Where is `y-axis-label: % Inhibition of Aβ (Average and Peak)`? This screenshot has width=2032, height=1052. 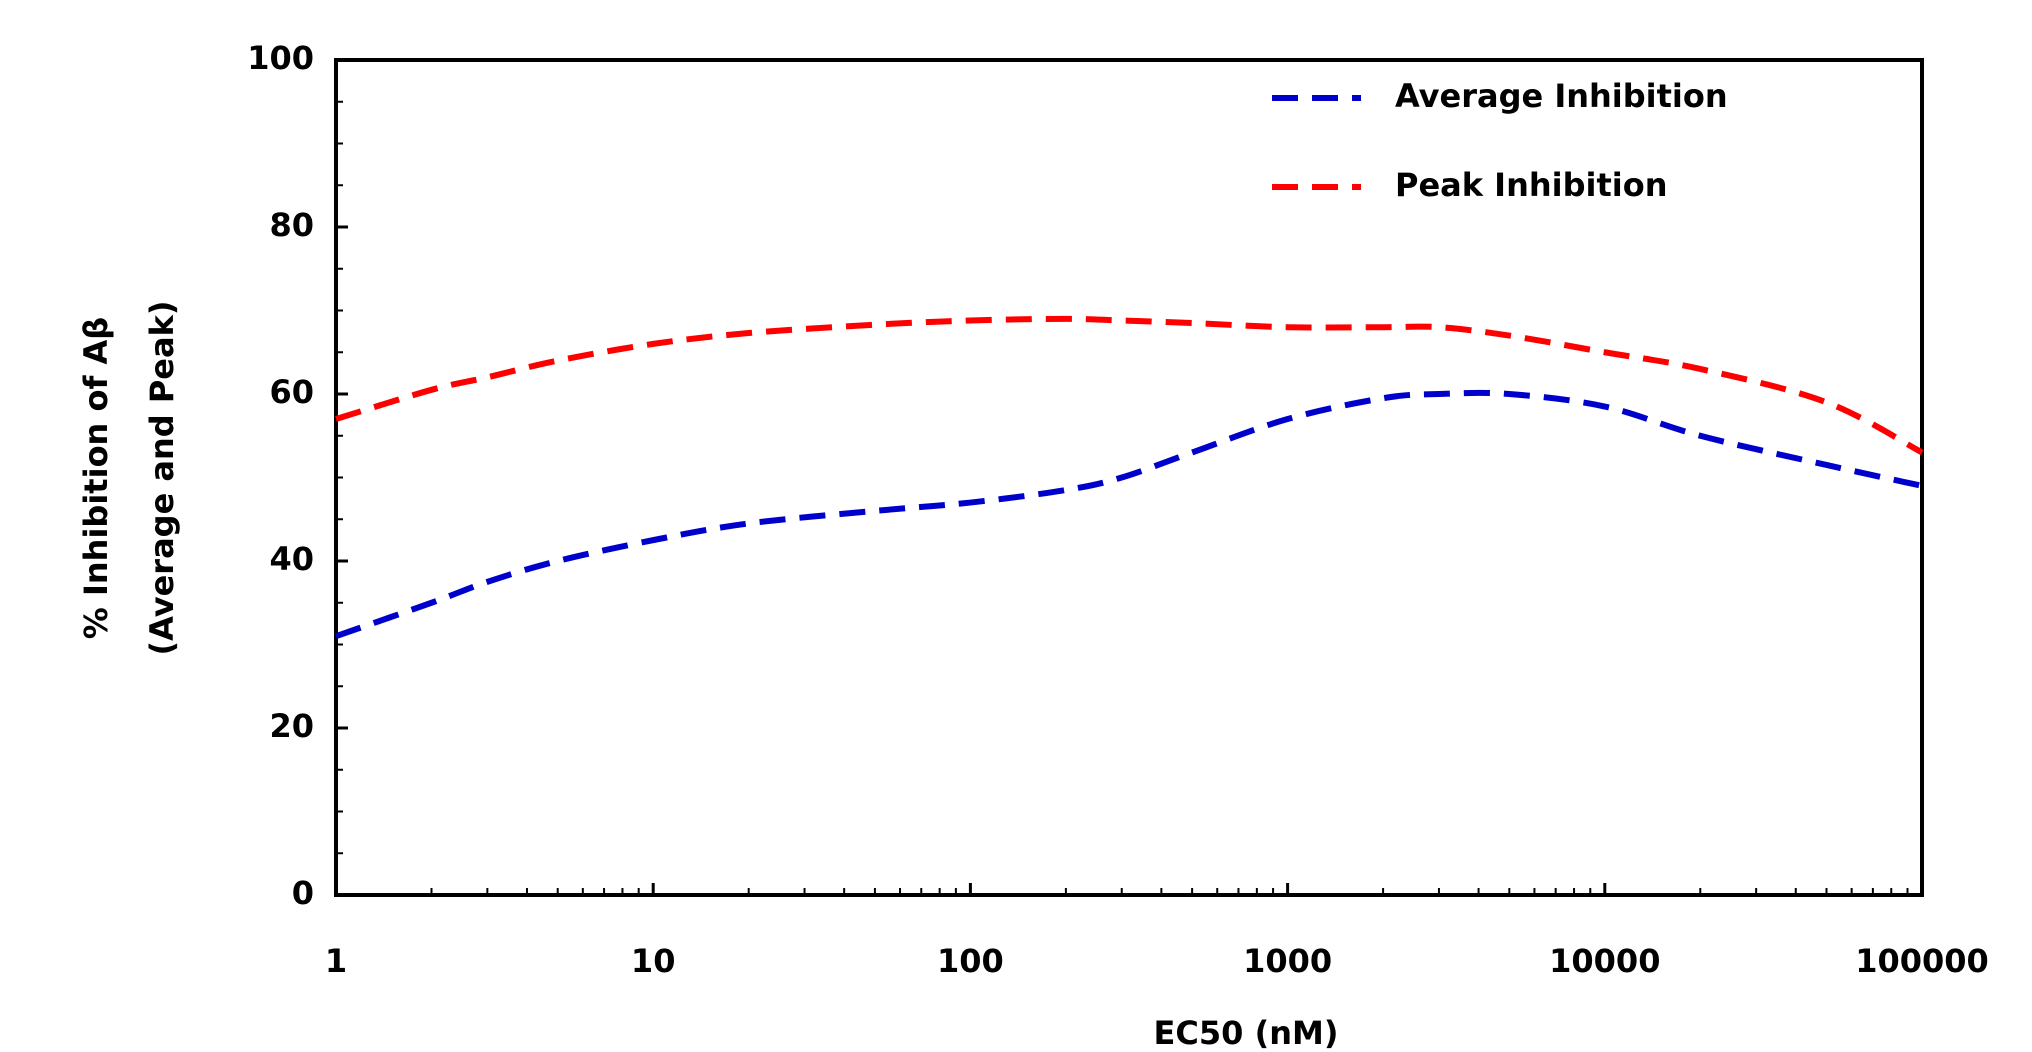 y-axis-label: % Inhibition of Aβ (Average and Peak) is located at coordinates (129, 477).